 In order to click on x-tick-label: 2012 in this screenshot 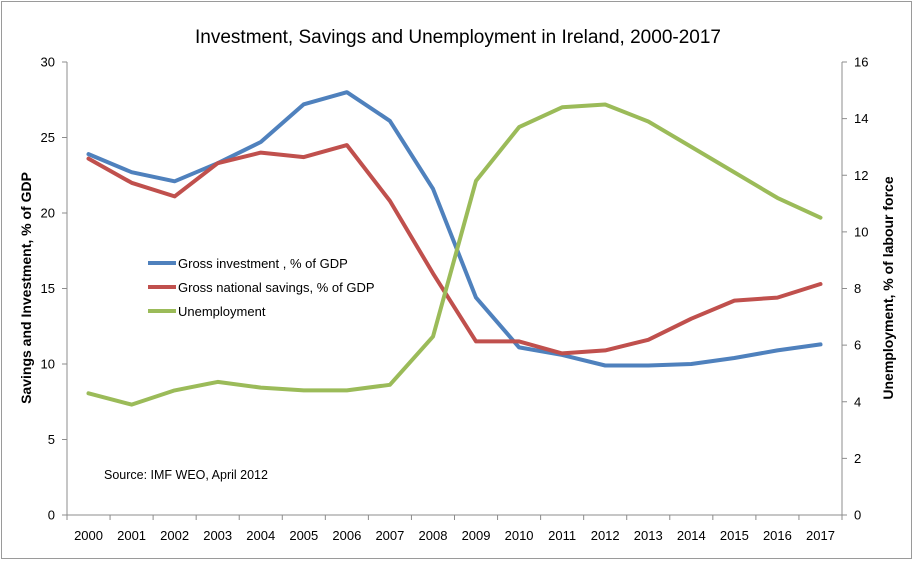, I will do `click(605, 535)`.